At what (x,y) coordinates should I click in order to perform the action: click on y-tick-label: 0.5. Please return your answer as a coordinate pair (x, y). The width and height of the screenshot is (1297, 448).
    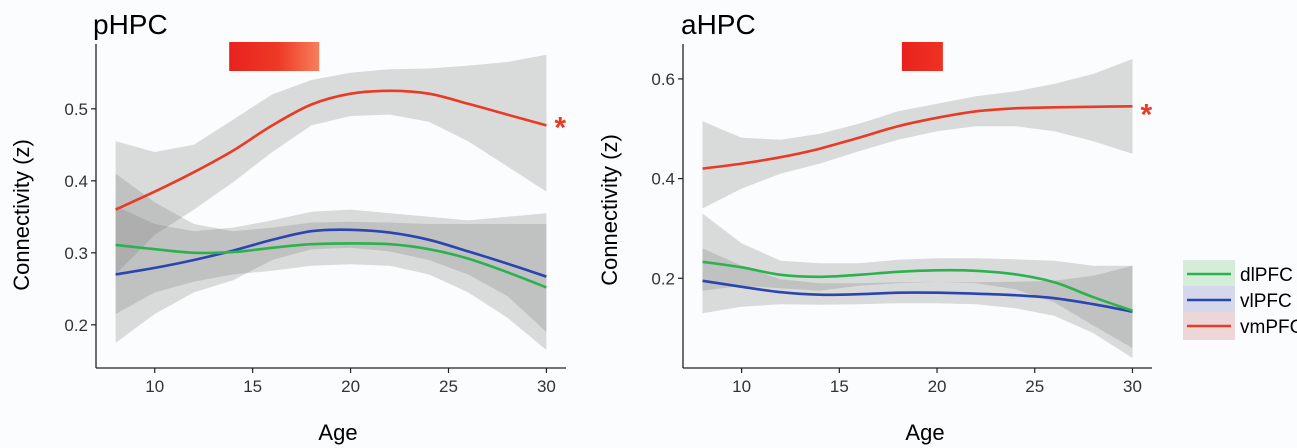
    Looking at the image, I should click on (76, 109).